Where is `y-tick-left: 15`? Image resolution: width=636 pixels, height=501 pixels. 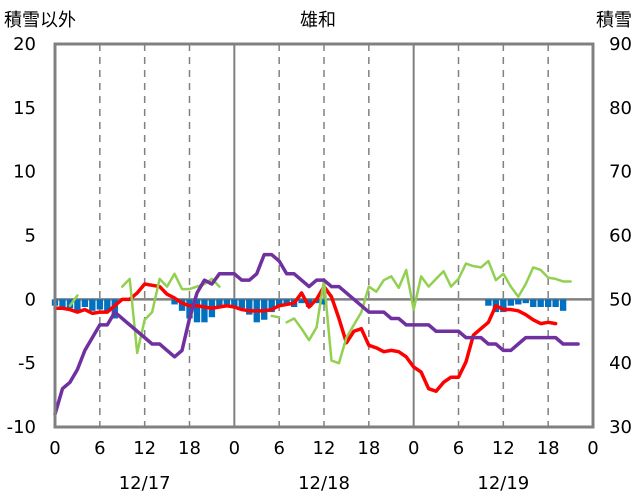 y-tick-left: 15 is located at coordinates (24, 108).